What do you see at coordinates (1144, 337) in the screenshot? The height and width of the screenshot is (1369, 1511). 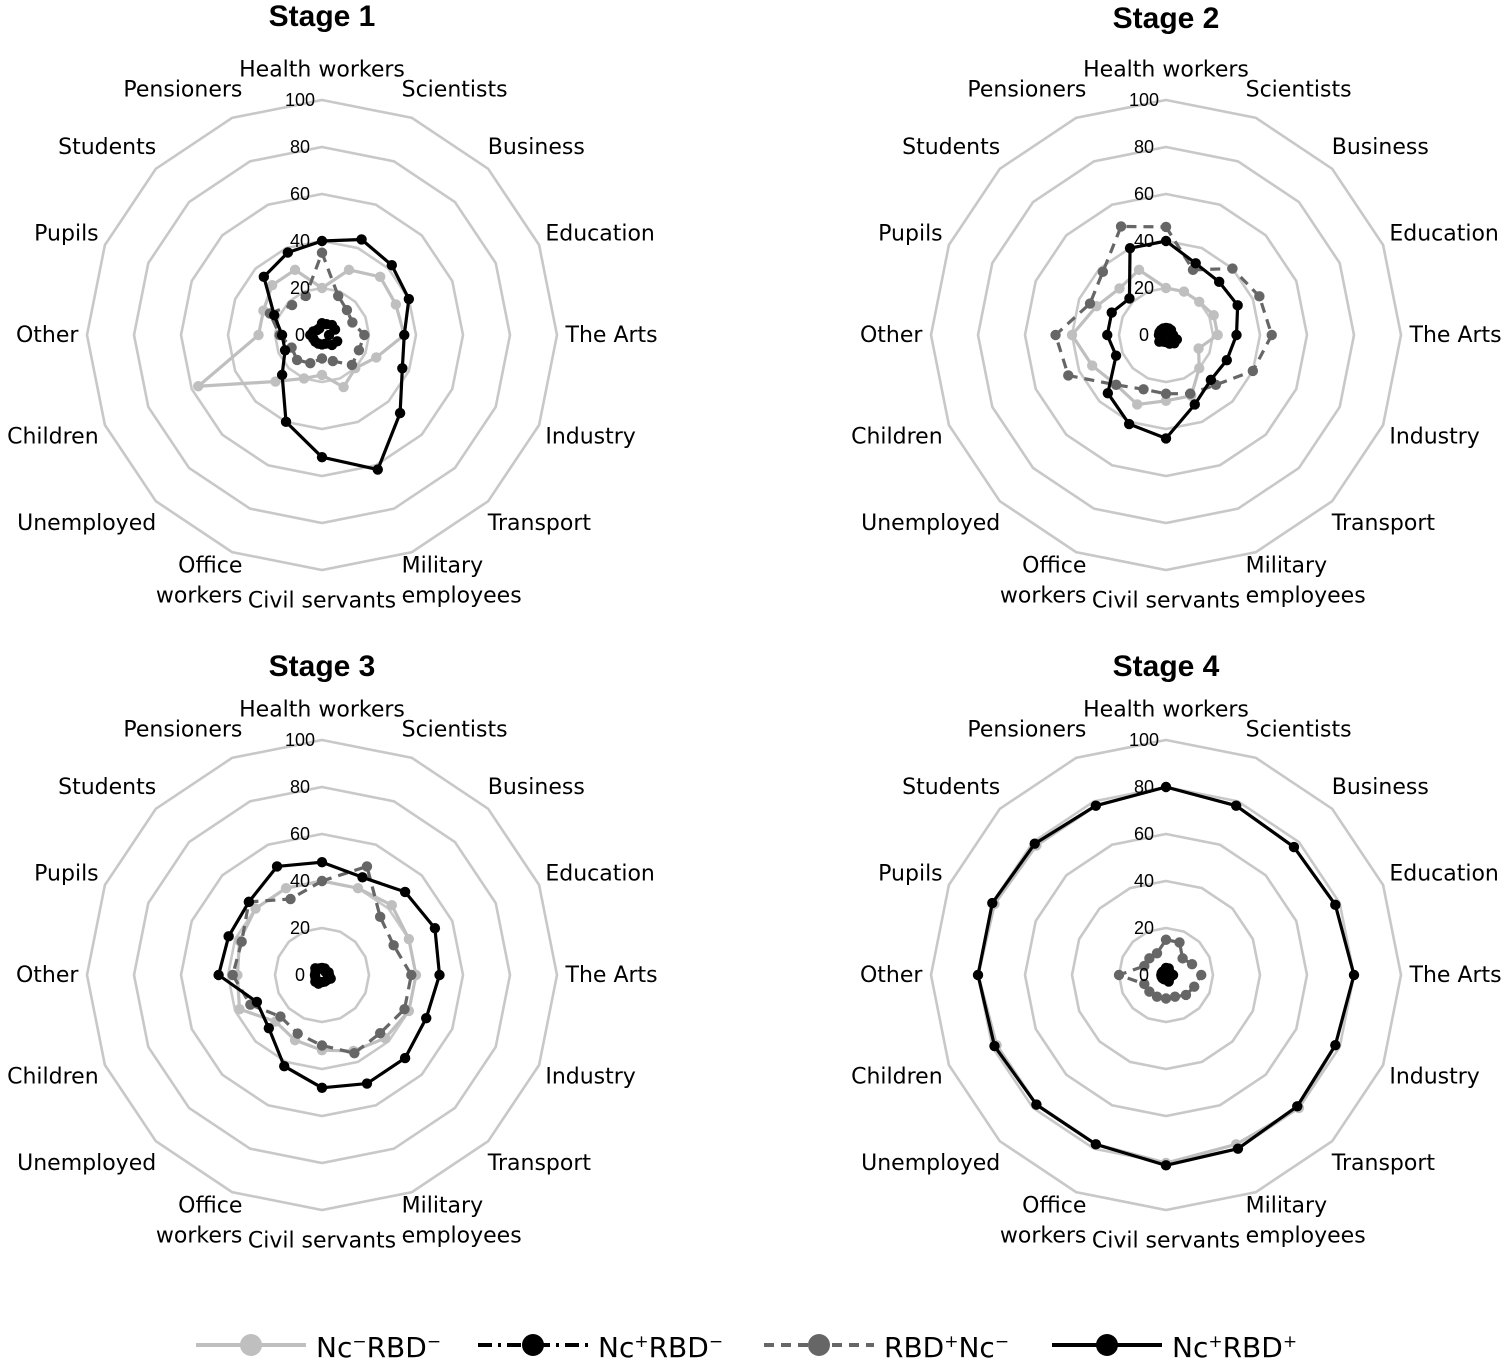 I see `series-ncneg_rbdneg` at bounding box center [1144, 337].